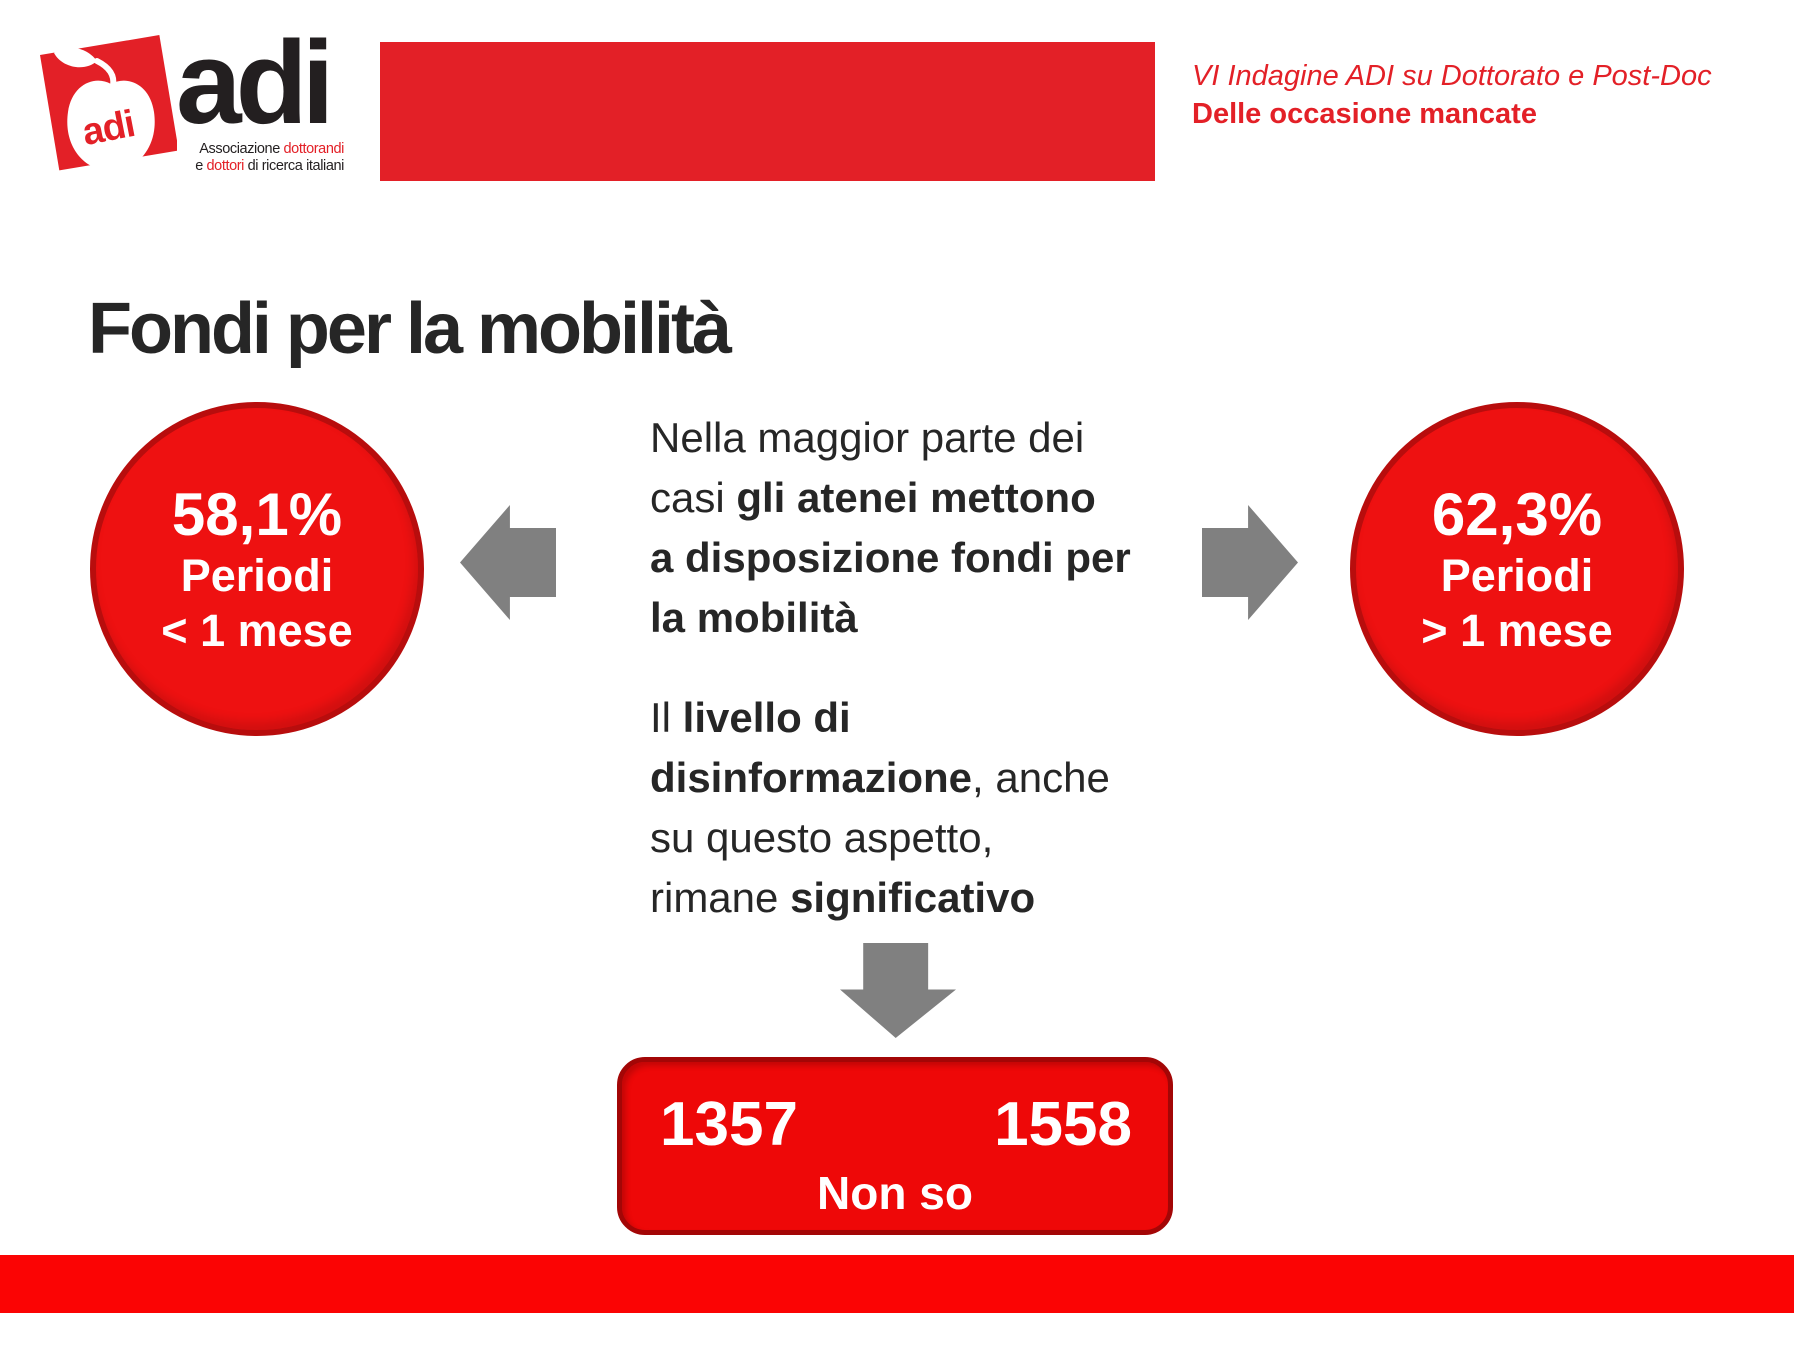  I want to click on text-run: su questo aspetto,, so click(822, 837).